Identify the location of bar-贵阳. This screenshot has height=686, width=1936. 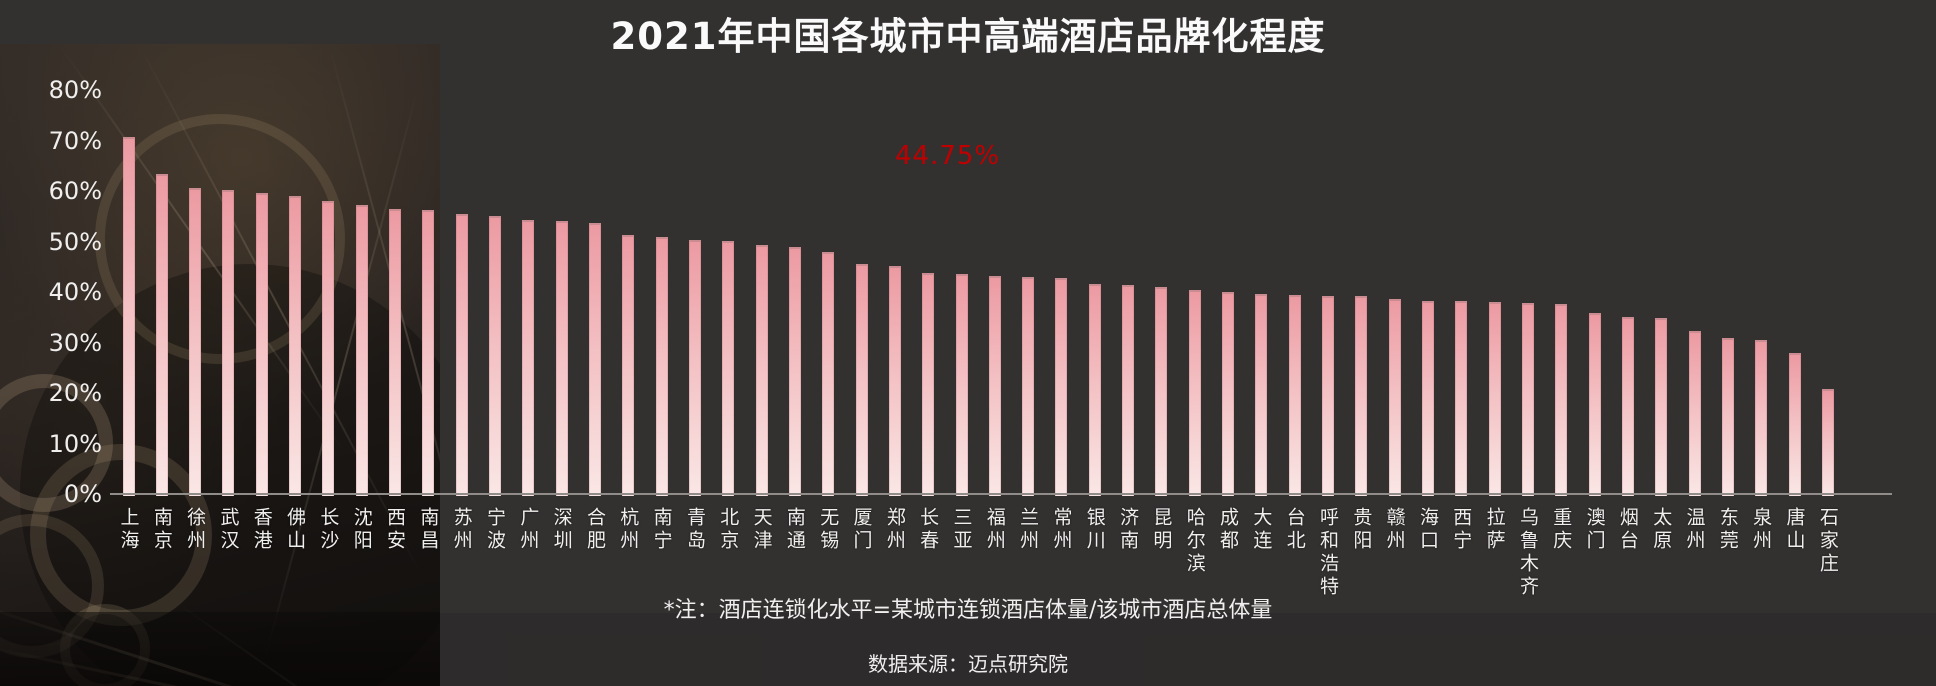
(1361, 396).